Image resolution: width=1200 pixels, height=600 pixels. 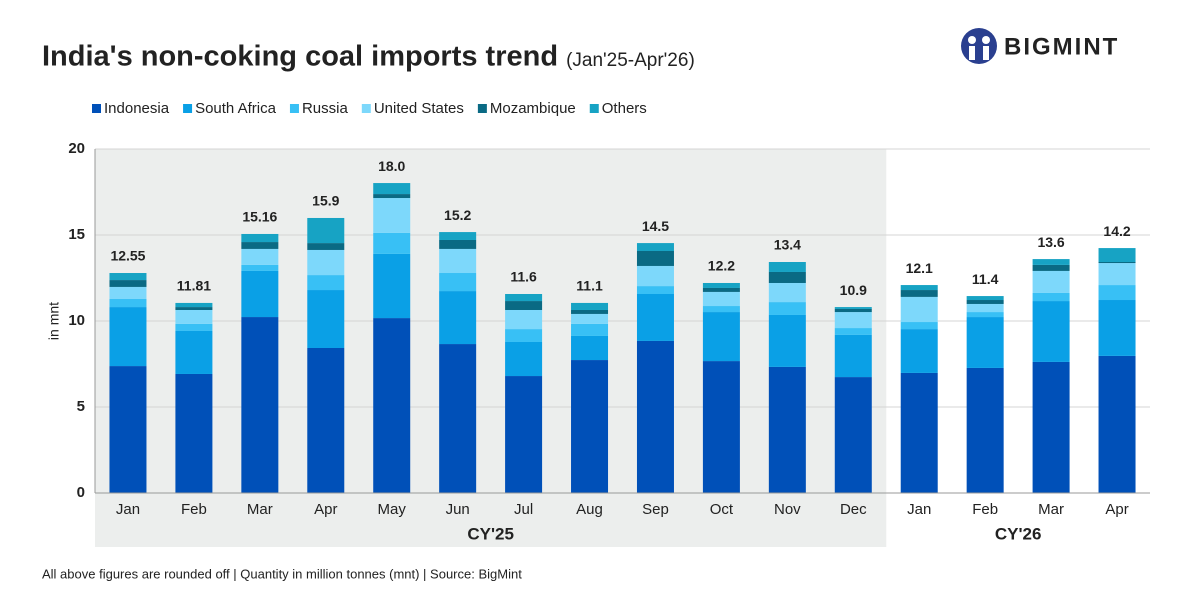 I want to click on chart-title: India's non-coking coal imports trend, so click(x=300, y=57).